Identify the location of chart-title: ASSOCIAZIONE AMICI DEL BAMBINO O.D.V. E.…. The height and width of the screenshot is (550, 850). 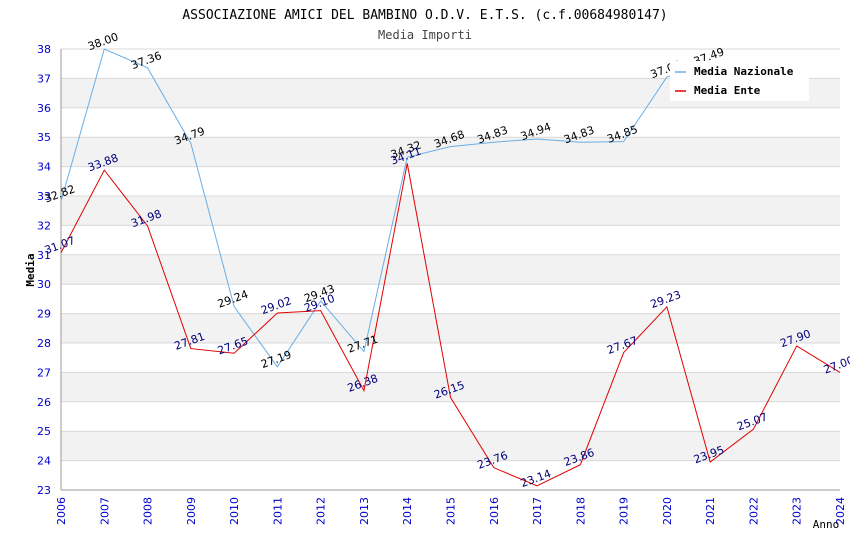
(424, 15).